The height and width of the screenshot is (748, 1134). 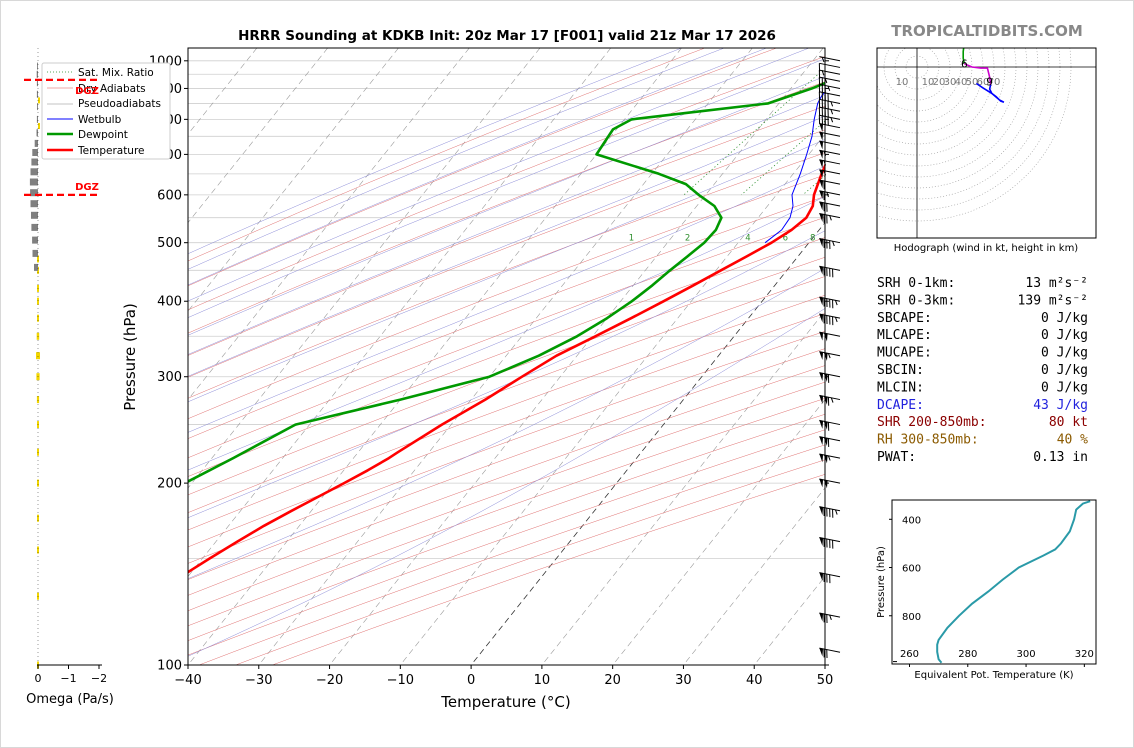 I want to click on x-tick-label: 20, so click(x=612, y=680).